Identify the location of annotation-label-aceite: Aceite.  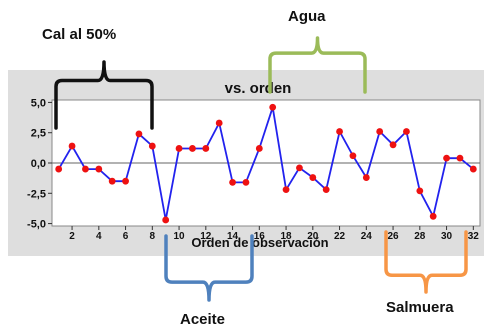
(203, 319).